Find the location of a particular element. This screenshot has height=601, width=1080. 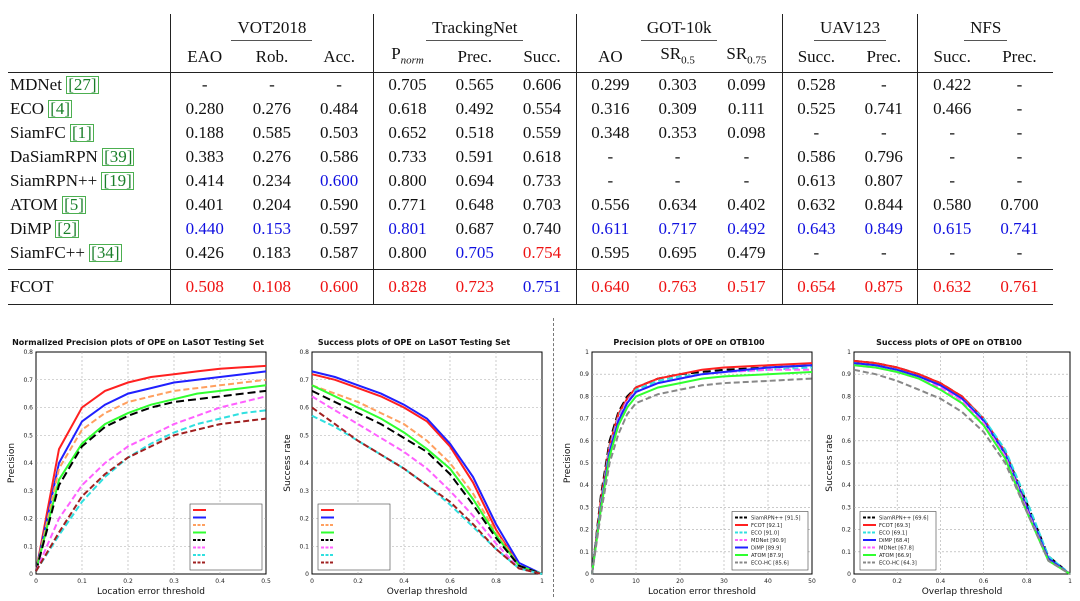

table-cell: 0.796 is located at coordinates (883, 157).